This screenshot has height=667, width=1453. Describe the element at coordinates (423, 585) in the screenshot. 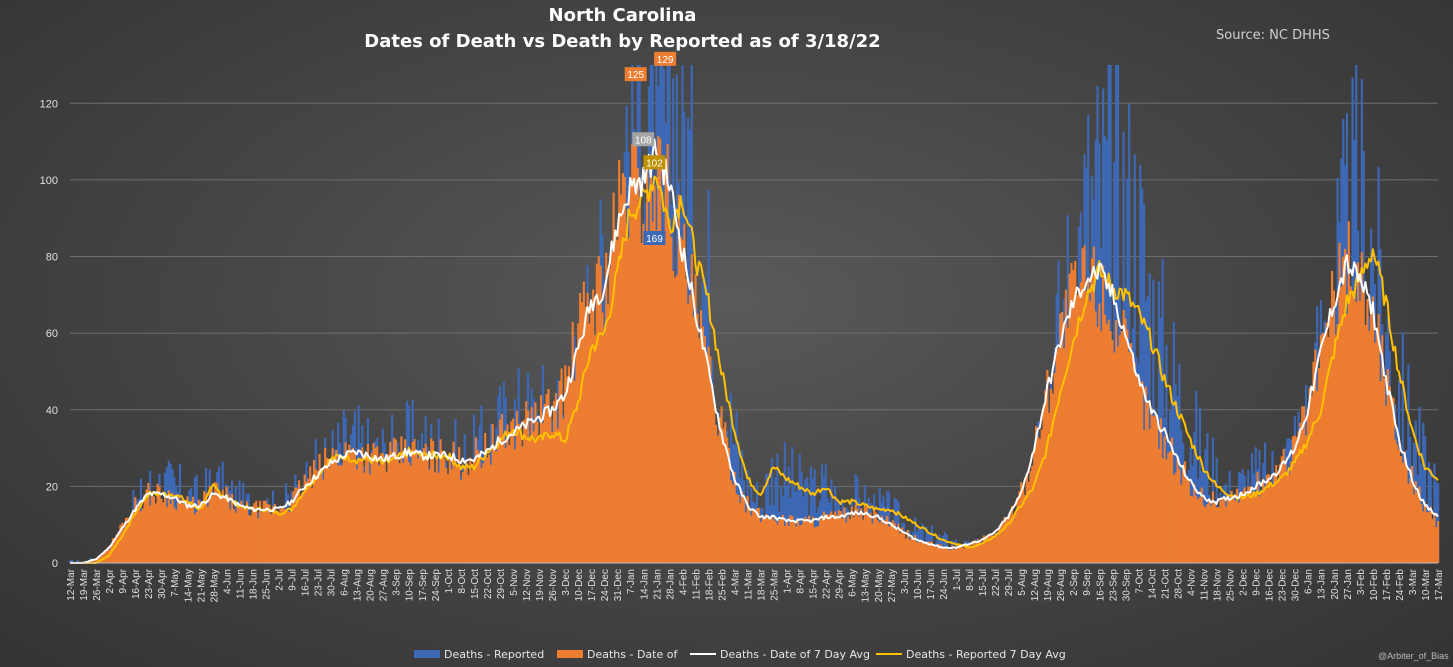

I see `x-tick-label: 17-Sep` at that location.